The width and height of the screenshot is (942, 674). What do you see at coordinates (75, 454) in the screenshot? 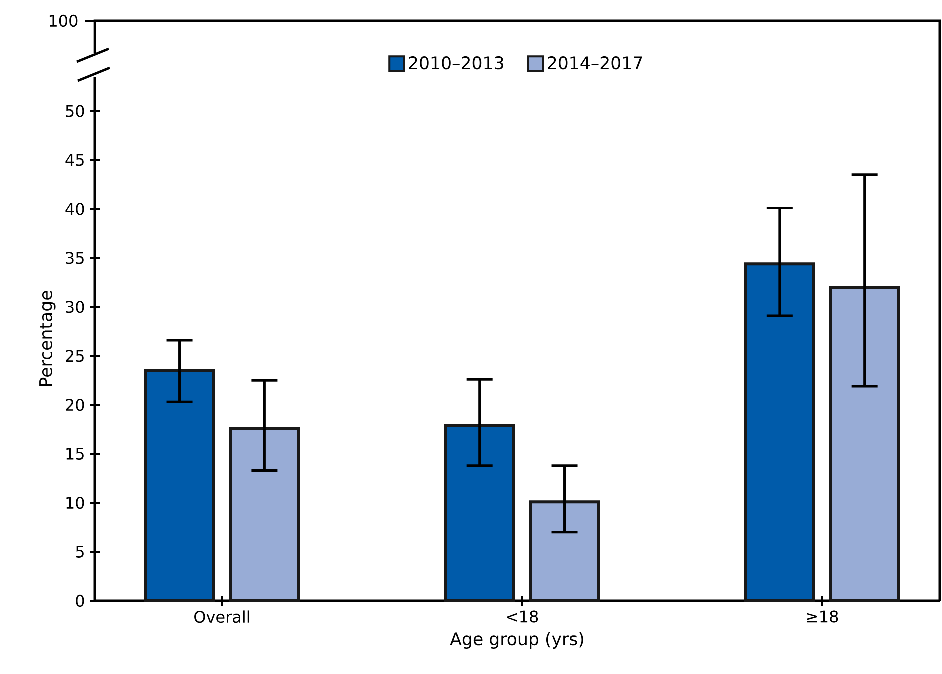
I see `y-tick-label: 15` at bounding box center [75, 454].